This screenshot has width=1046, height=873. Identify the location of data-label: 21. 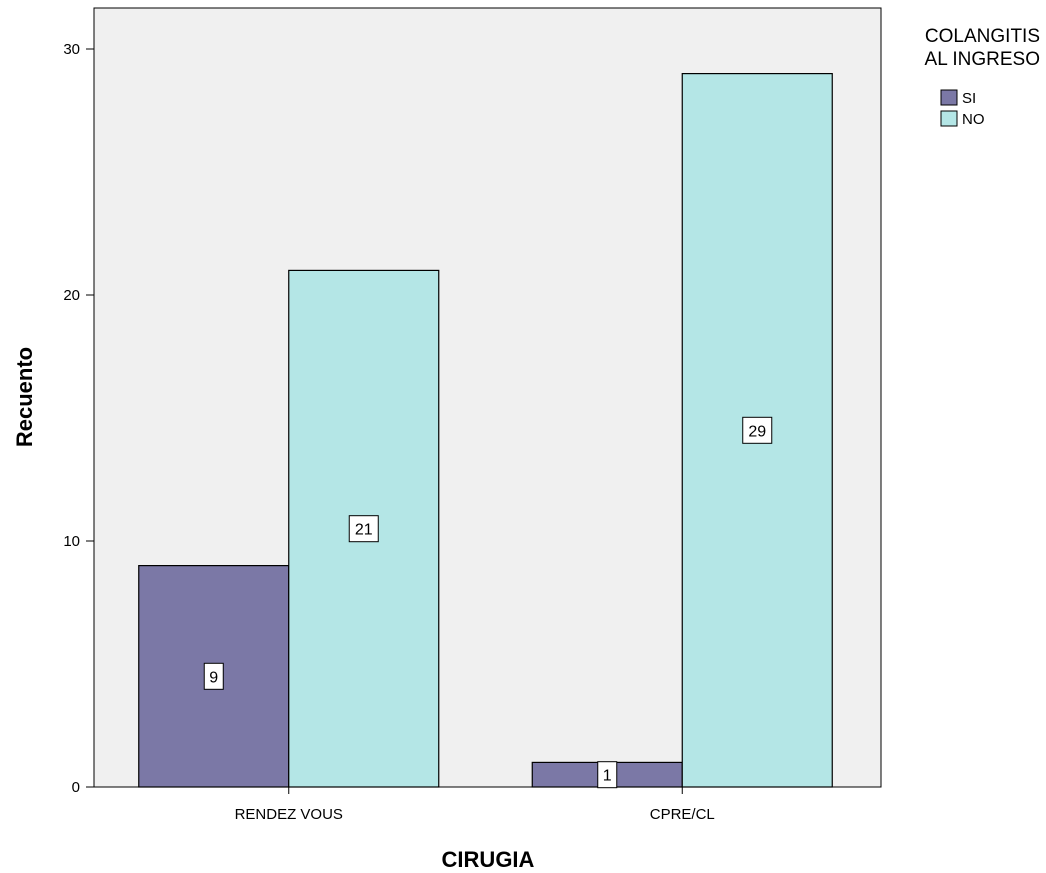
(364, 530).